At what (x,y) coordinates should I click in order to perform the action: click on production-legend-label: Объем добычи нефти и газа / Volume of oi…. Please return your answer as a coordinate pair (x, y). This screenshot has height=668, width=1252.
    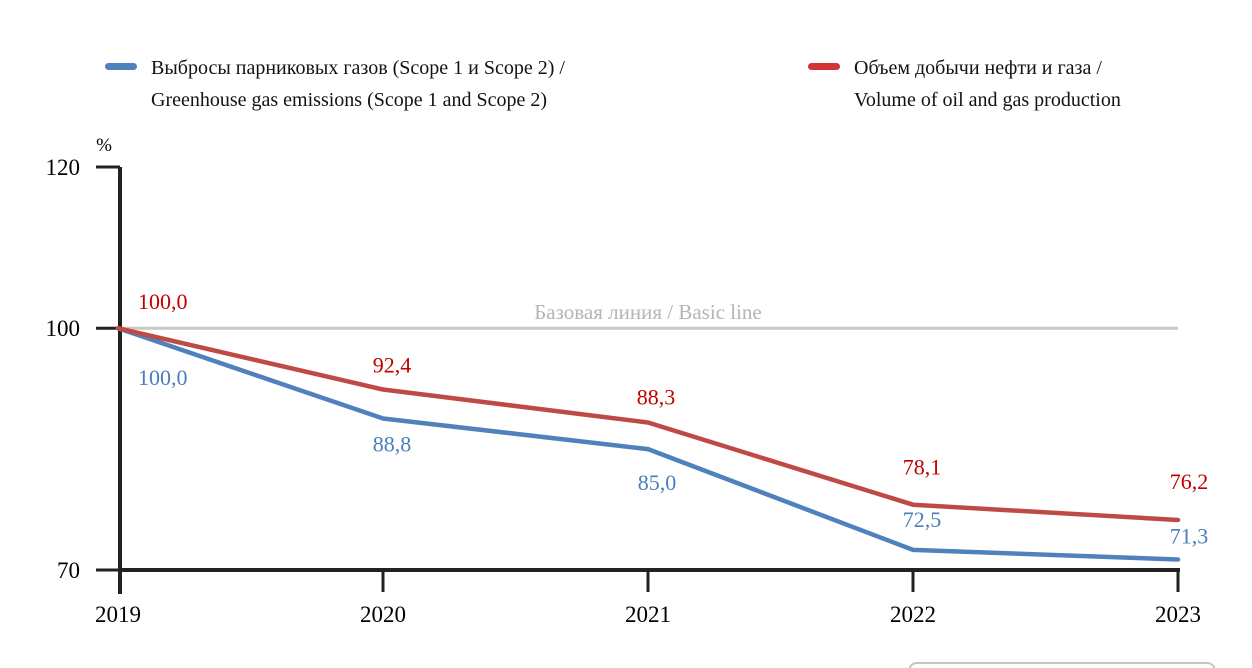
    Looking at the image, I should click on (987, 84).